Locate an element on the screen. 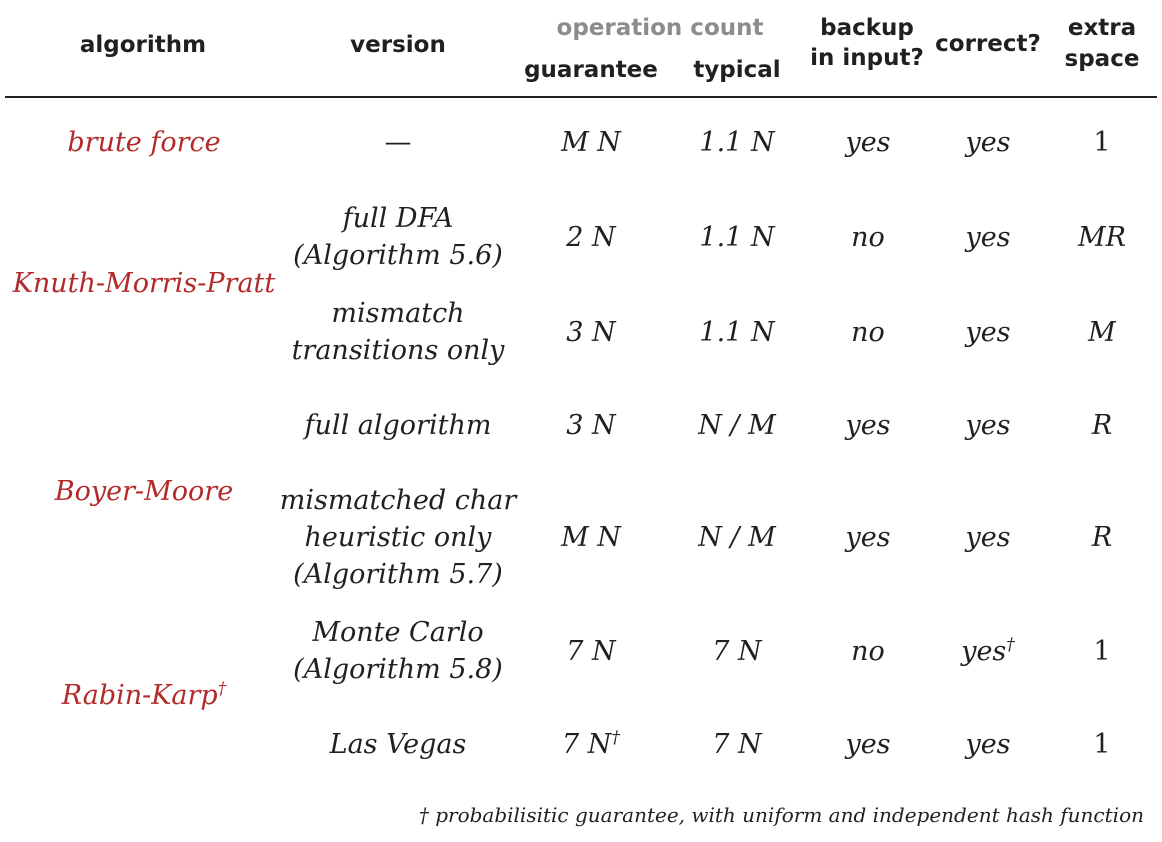 The image size is (1162, 842). correct-value: yes is located at coordinates (984, 651).